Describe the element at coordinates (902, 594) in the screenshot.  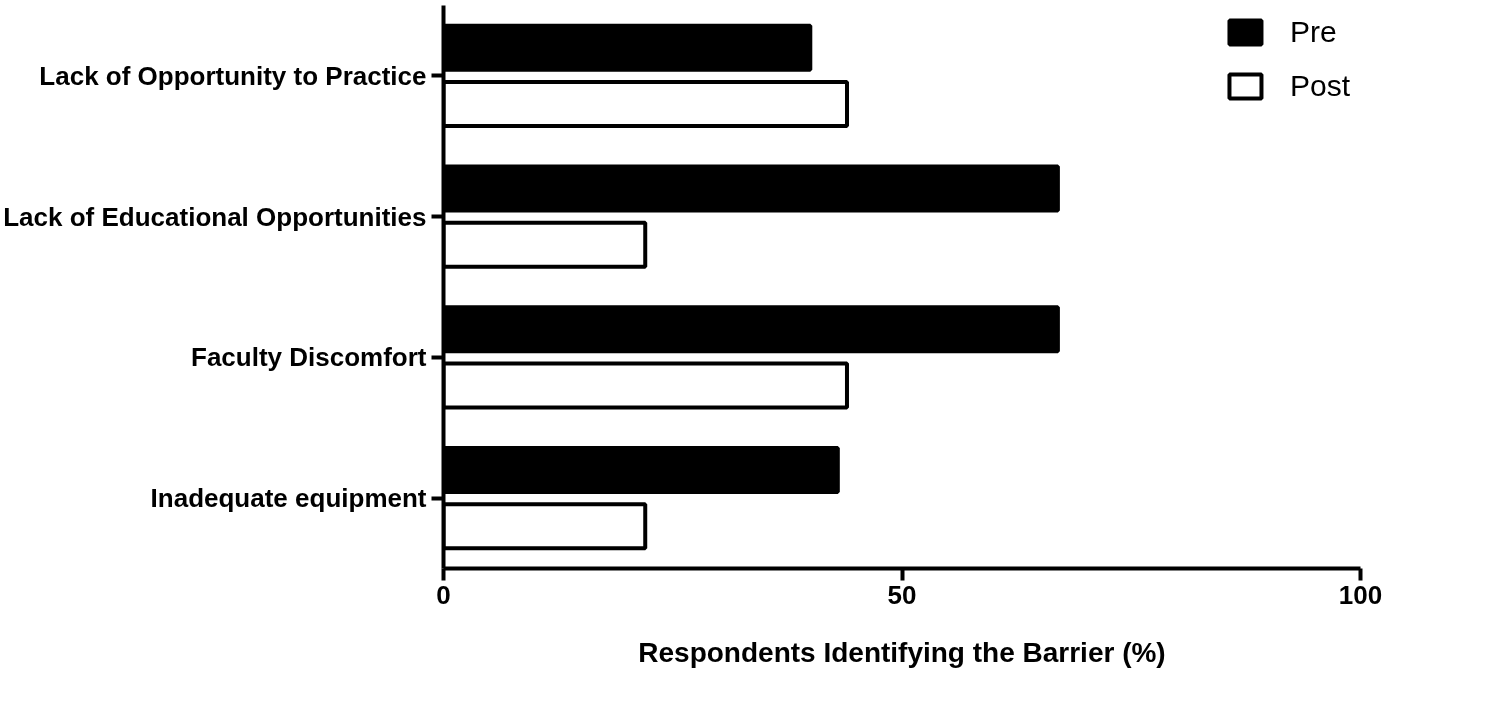
I see `x-tick-label: 50` at that location.